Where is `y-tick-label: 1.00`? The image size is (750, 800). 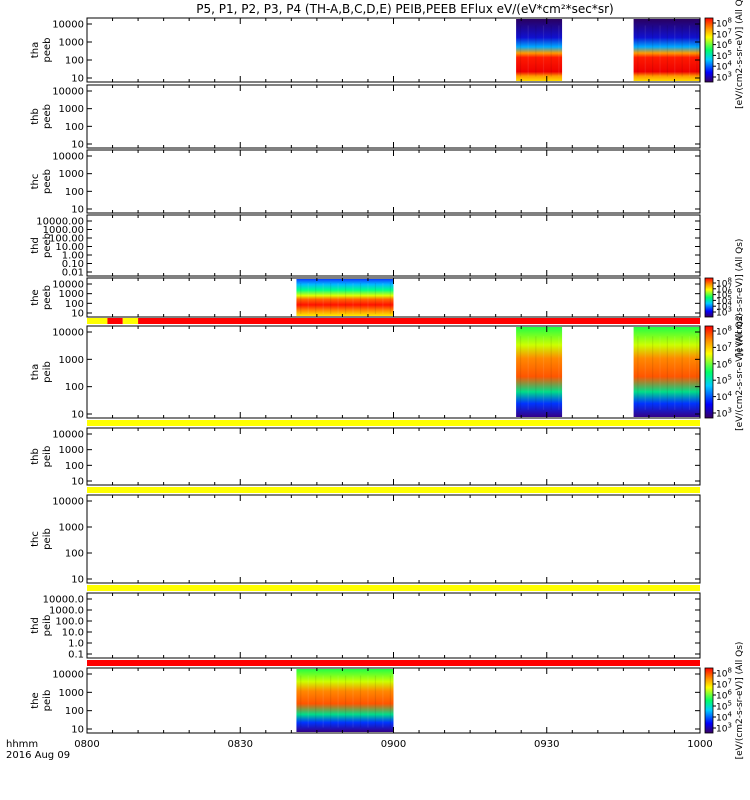 y-tick-label: 1.00 is located at coordinates (73, 256).